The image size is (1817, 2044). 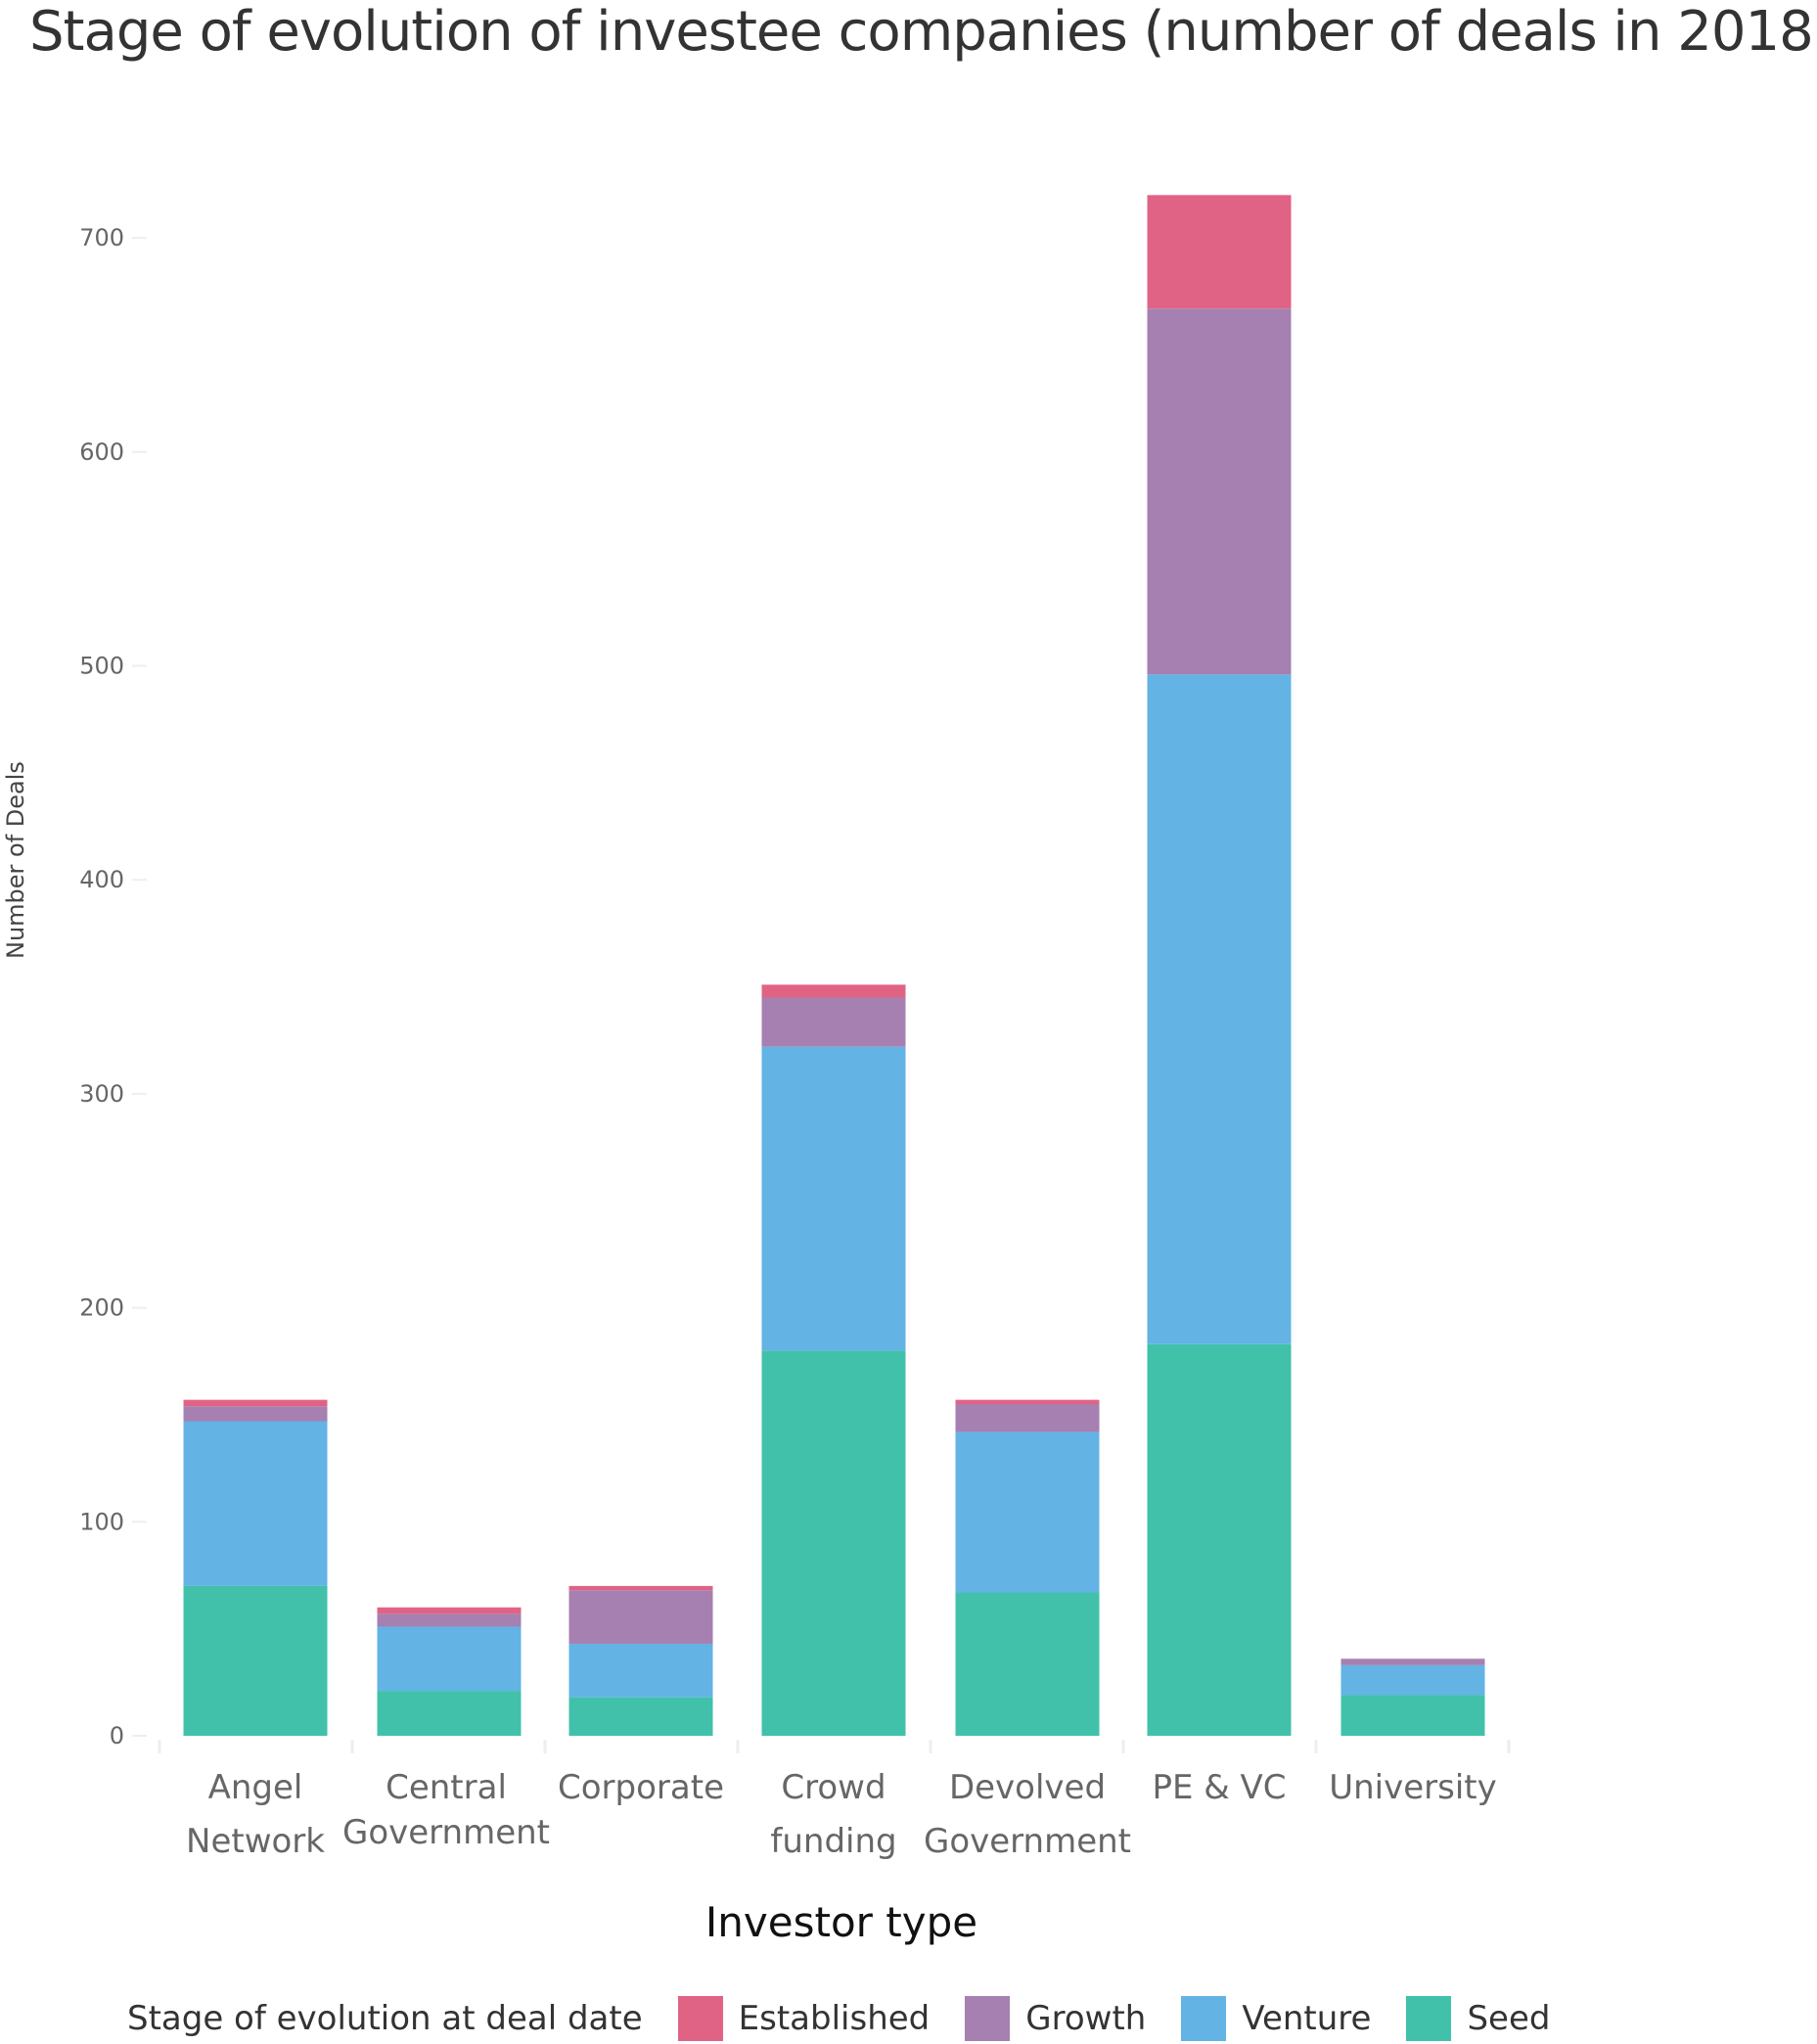 I want to click on x-tick-label: Central, so click(x=446, y=1787).